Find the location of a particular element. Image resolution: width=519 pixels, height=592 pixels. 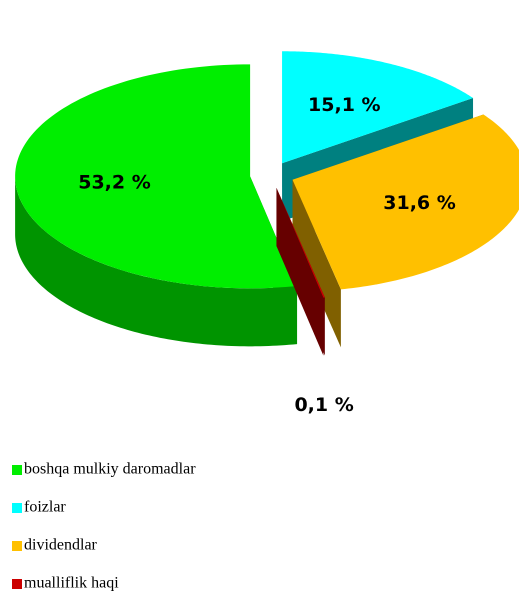

data-label: 31,6 % is located at coordinates (419, 203).